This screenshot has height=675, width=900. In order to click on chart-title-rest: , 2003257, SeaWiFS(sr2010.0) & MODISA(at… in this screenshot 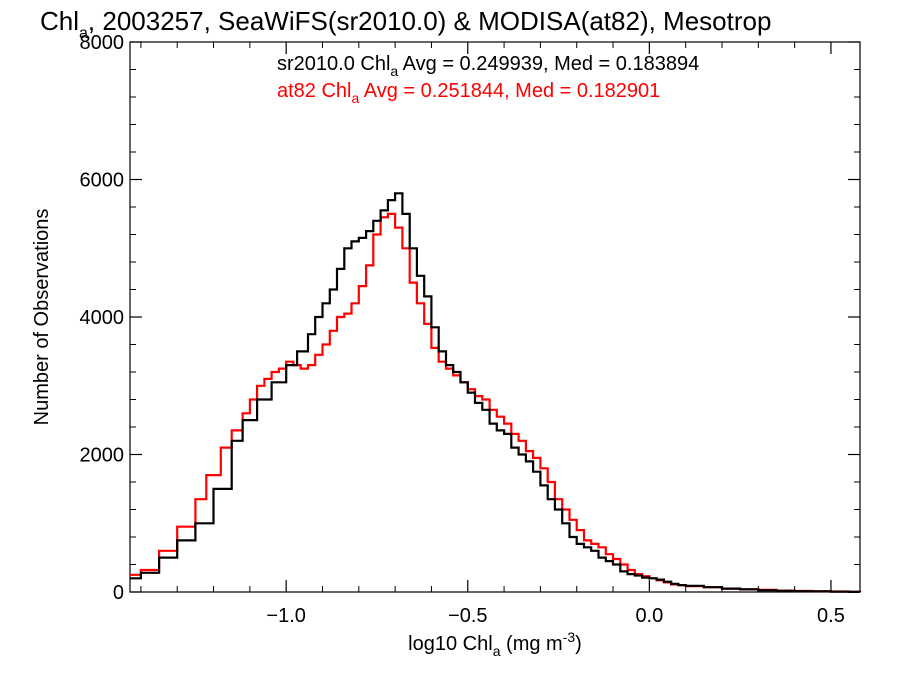, I will do `click(430, 21)`.